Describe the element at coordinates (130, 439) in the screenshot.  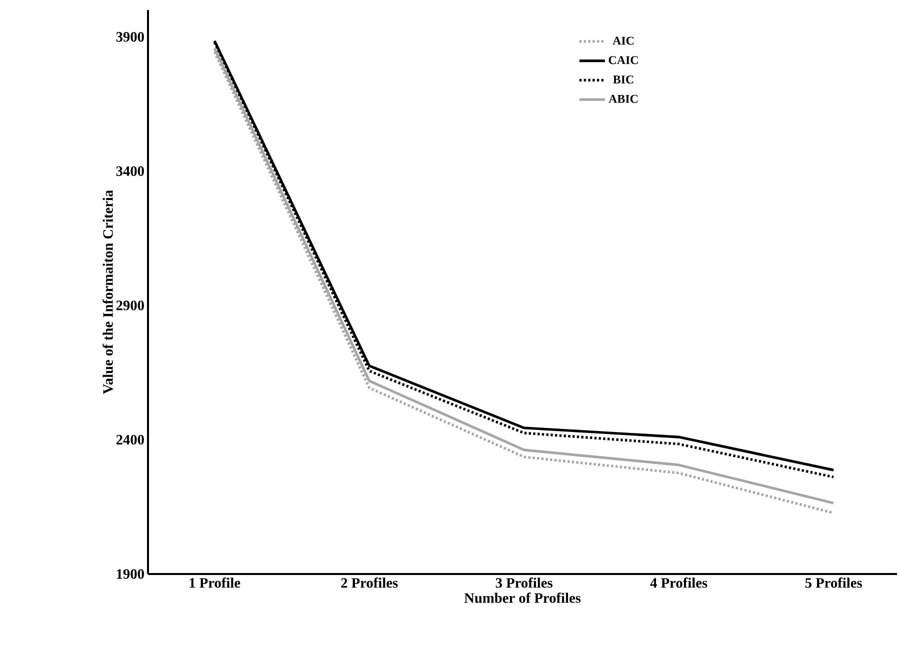
I see `y-tick-label: 2400` at that location.